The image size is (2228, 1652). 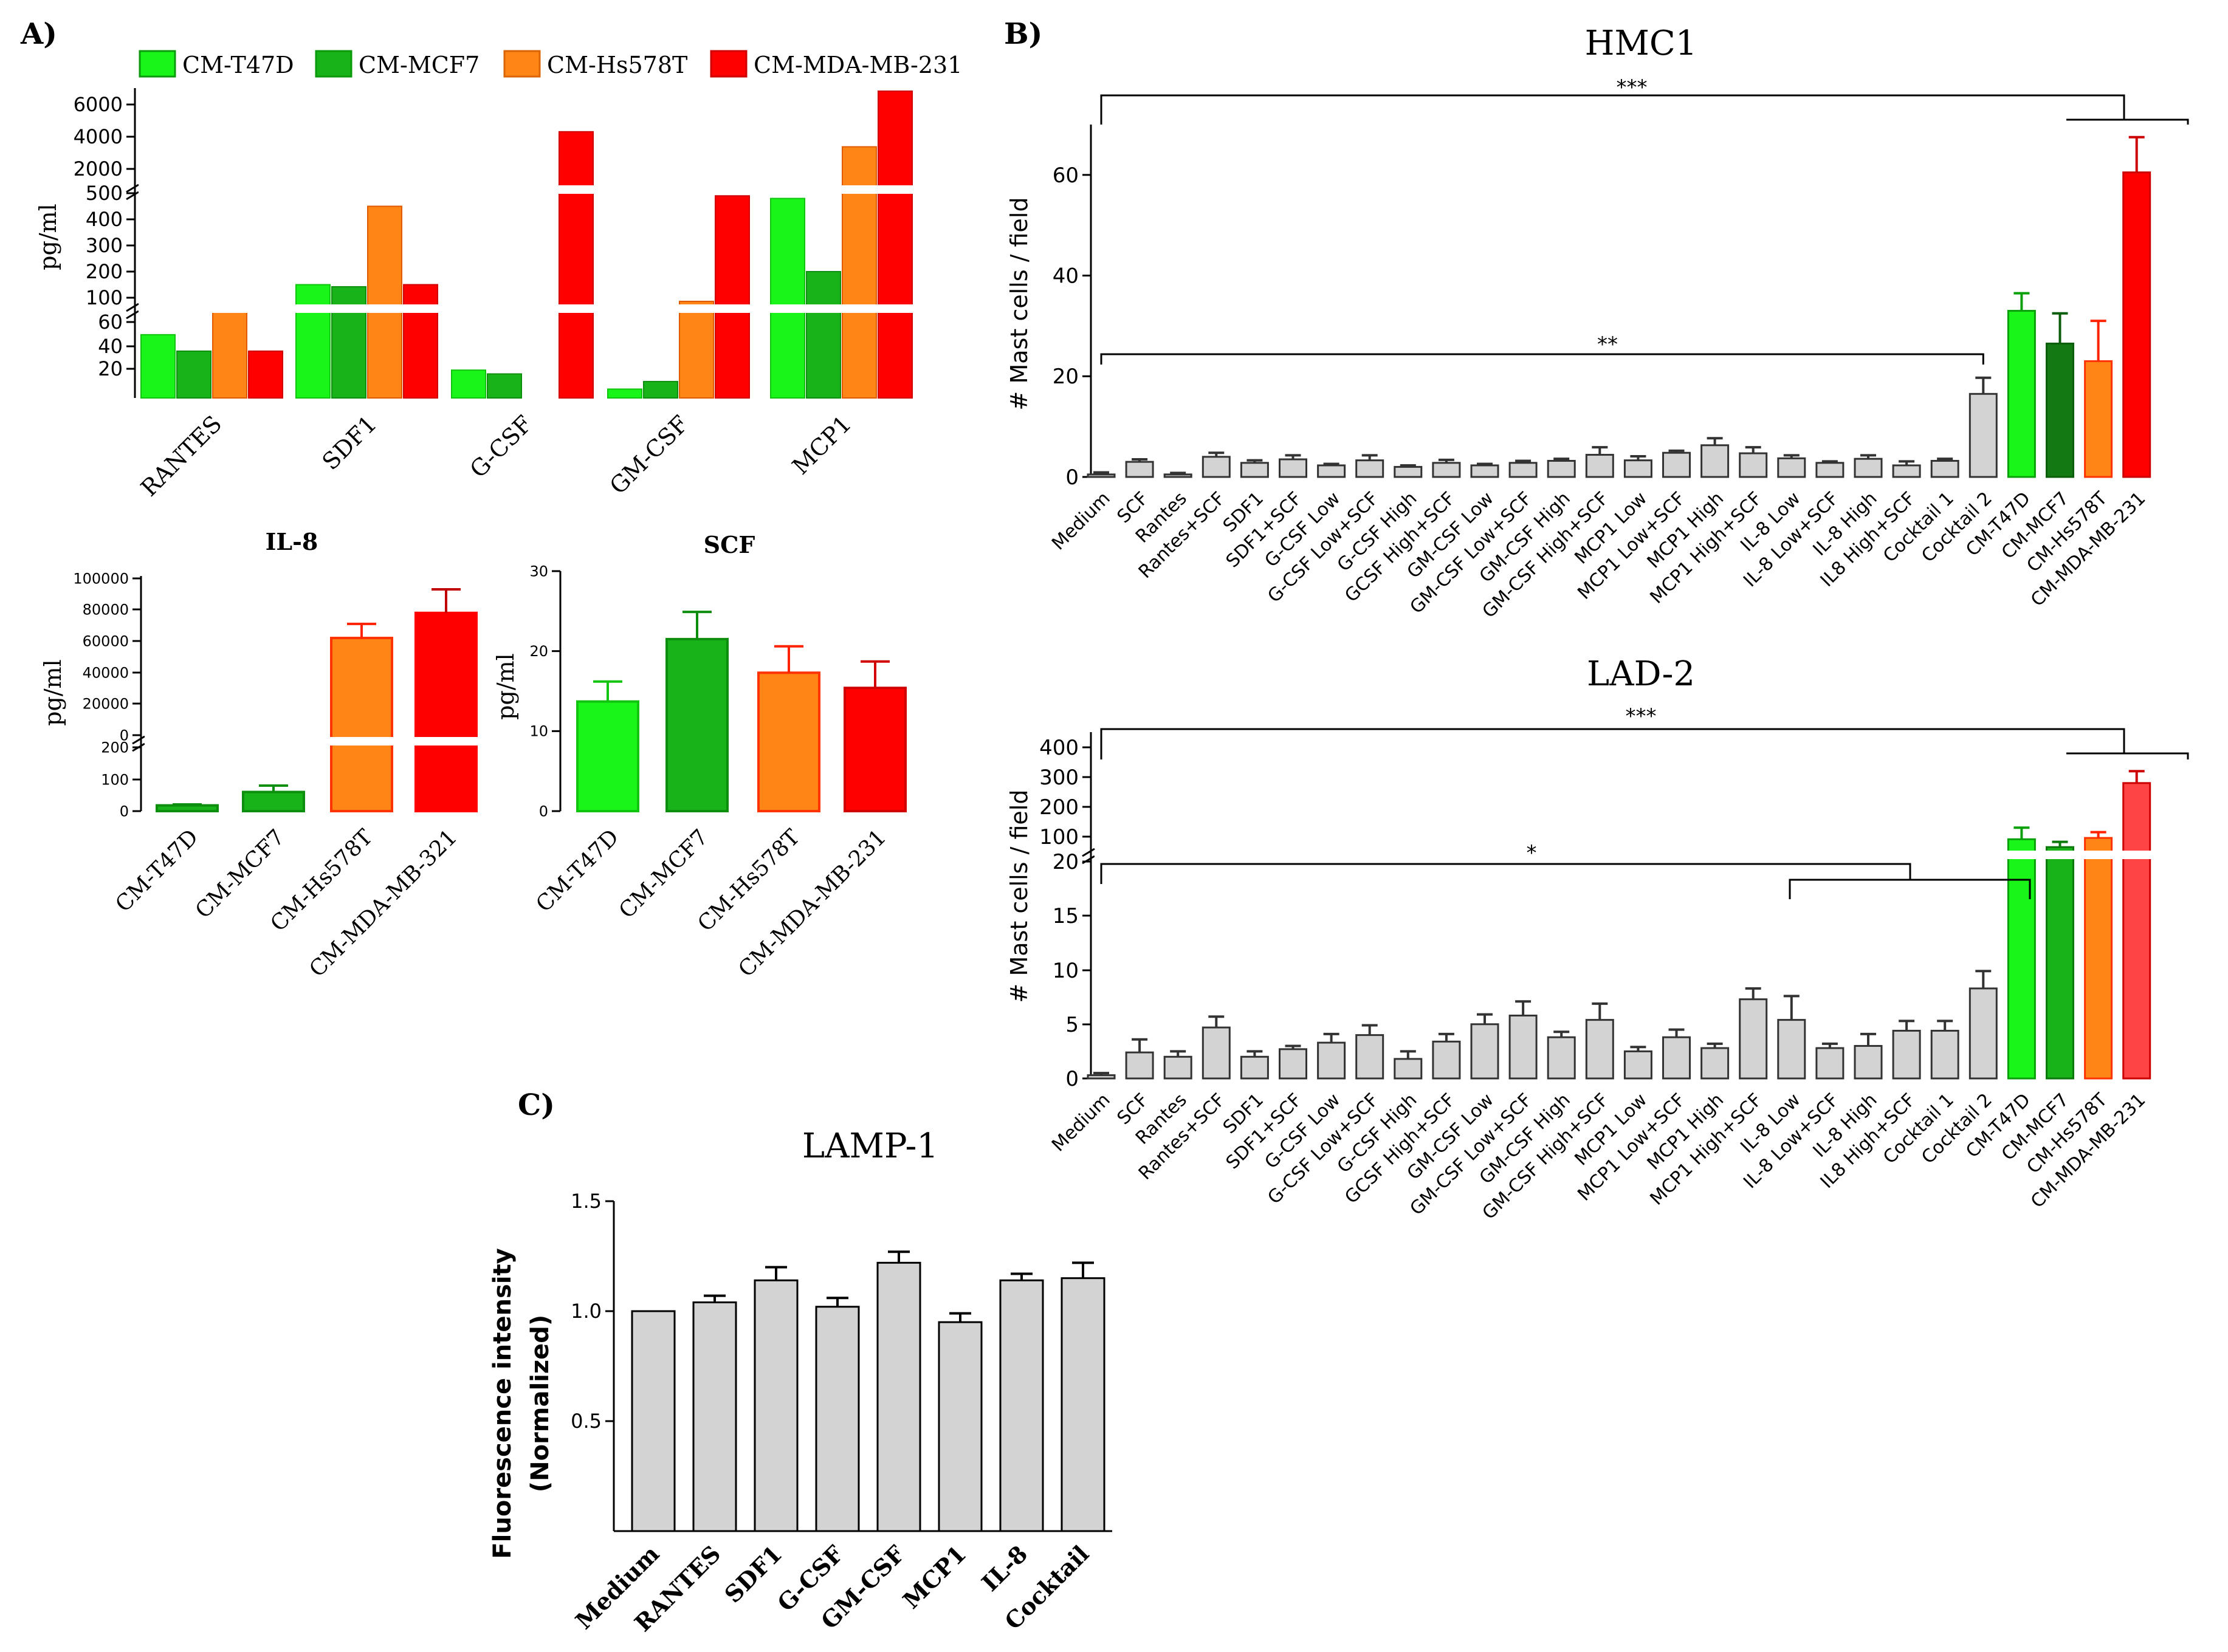 I want to click on y-axis-label-line1: Fluorescence intensity, so click(x=503, y=1403).